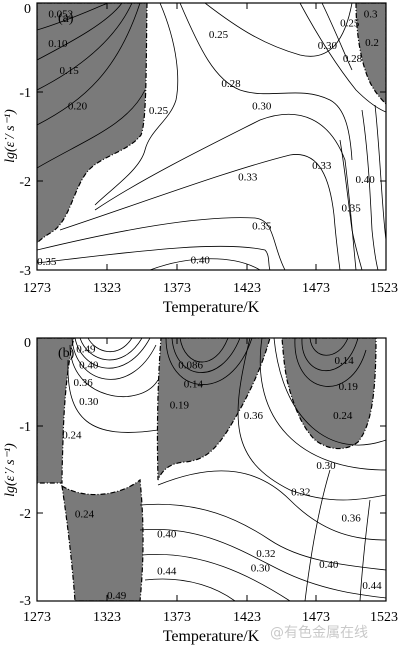  What do you see at coordinates (372, 43) in the screenshot?
I see `contour-label: 0.2` at bounding box center [372, 43].